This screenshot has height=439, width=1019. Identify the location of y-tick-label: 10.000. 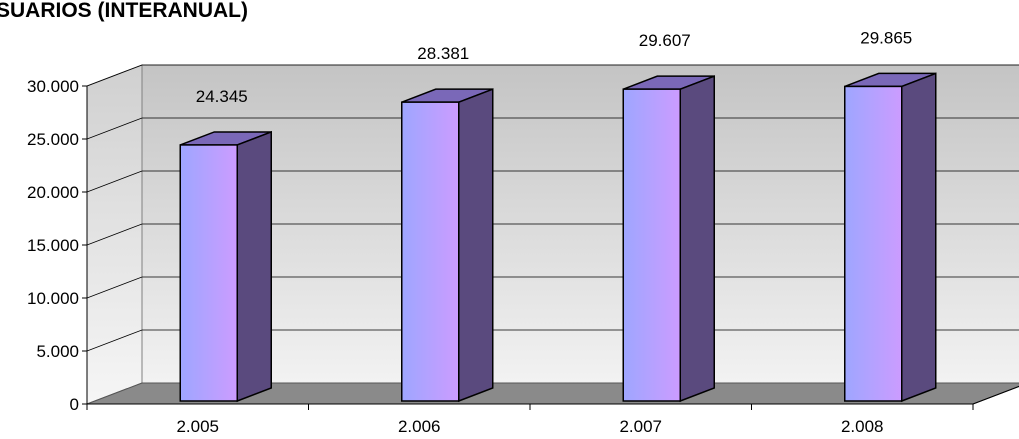
(53, 298).